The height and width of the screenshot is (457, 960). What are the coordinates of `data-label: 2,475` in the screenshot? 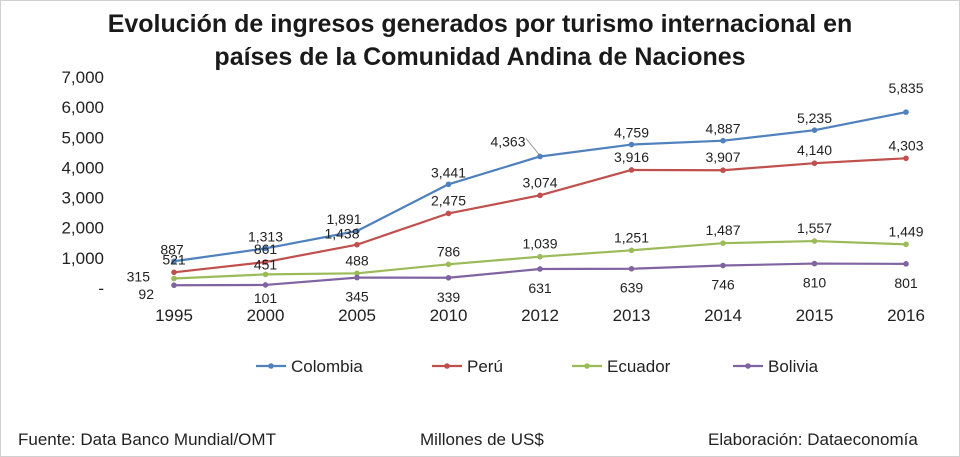 It's located at (448, 200).